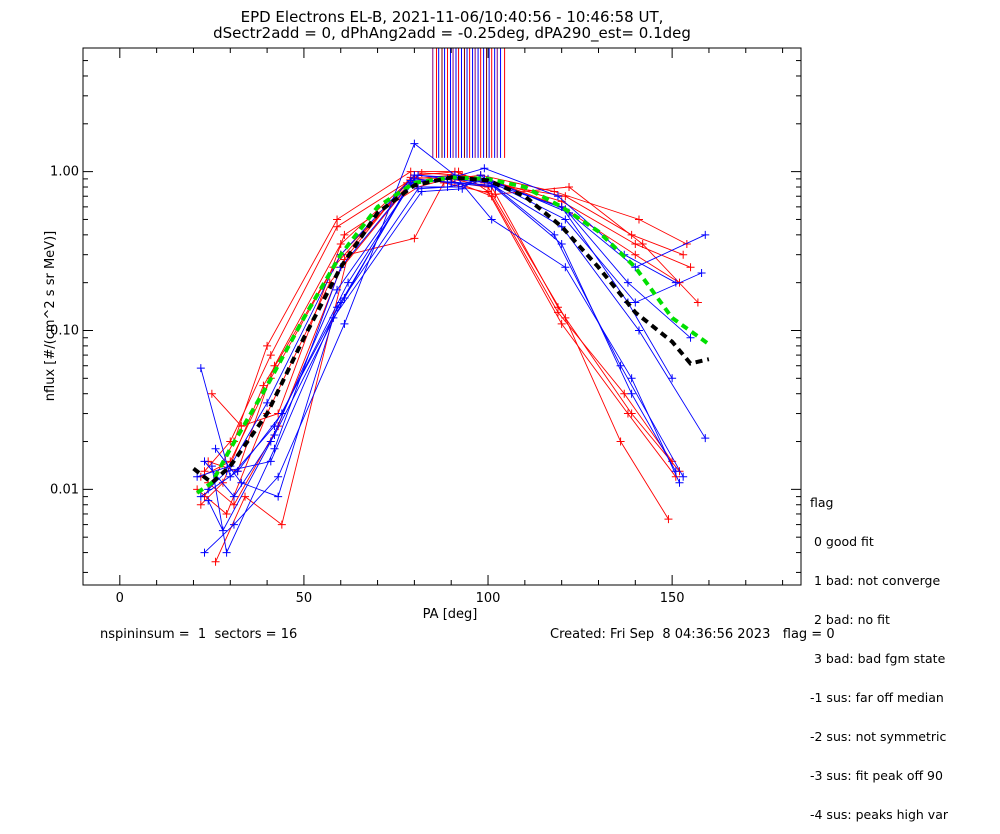  Describe the element at coordinates (850, 619) in the screenshot. I see `legend-item: 2 bad: no fit` at that location.